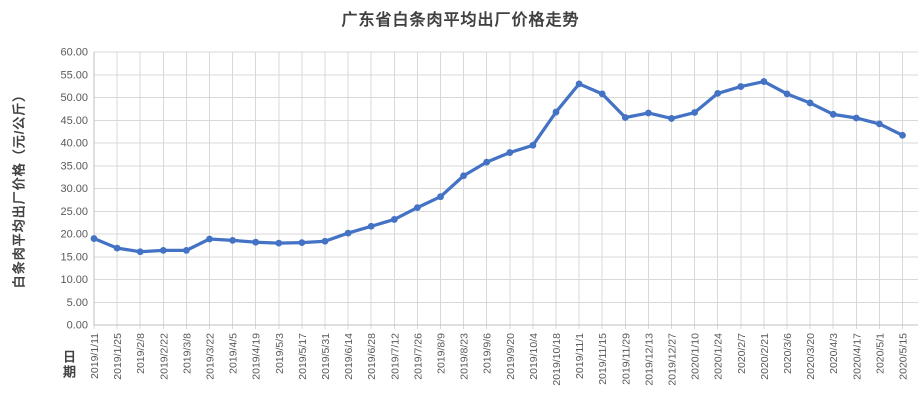 This screenshot has width=921, height=404. I want to click on x-tick-label: 2019/11/1, so click(580, 356).